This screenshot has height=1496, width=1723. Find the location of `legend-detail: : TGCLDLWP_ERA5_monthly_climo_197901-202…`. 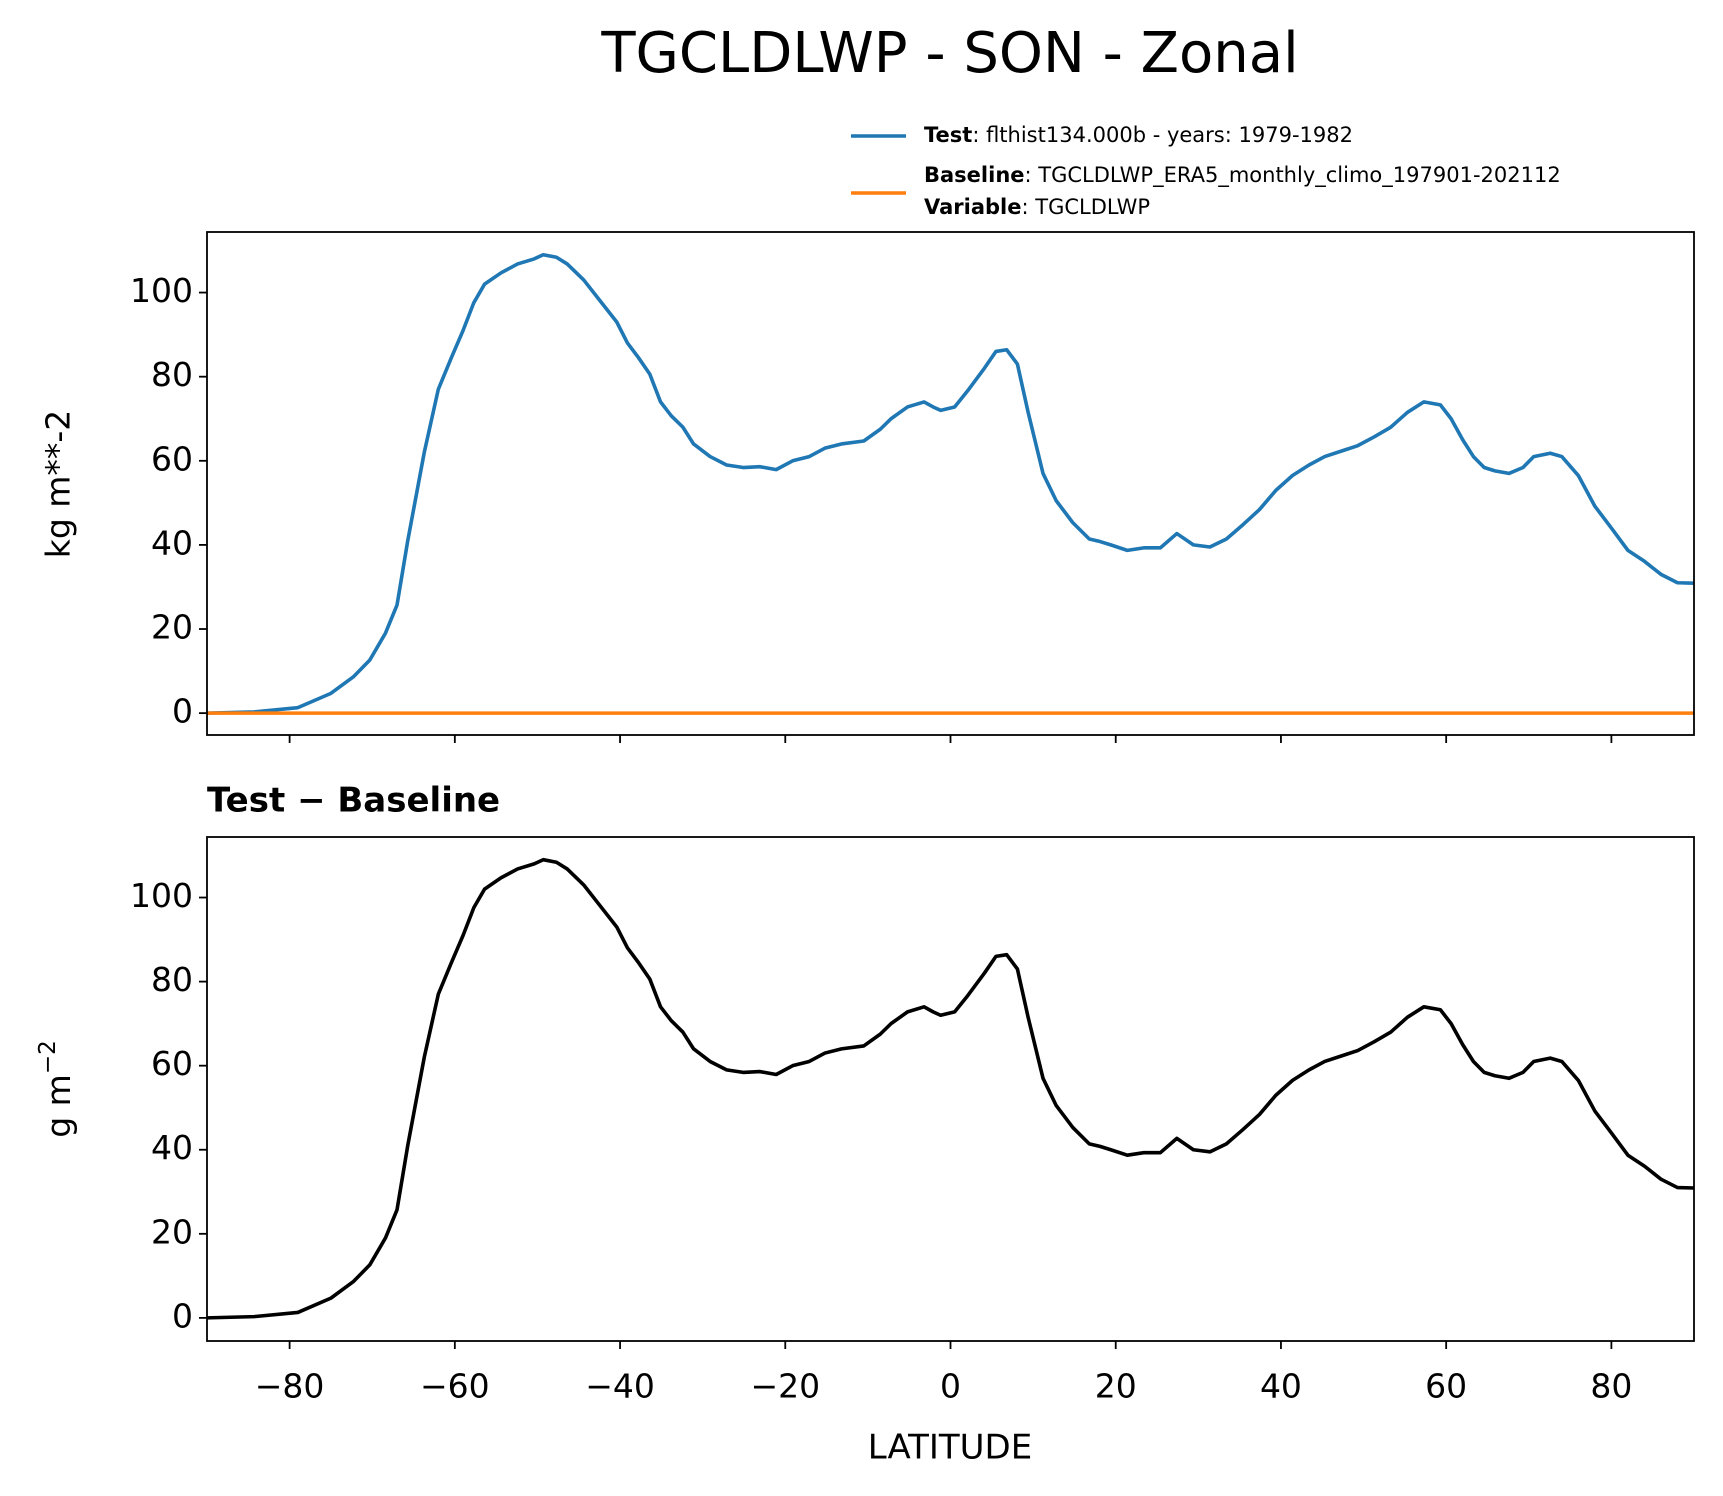

legend-detail: : TGCLDLWP_ERA5_monthly_climo_197901-202… is located at coordinates (1293, 175).